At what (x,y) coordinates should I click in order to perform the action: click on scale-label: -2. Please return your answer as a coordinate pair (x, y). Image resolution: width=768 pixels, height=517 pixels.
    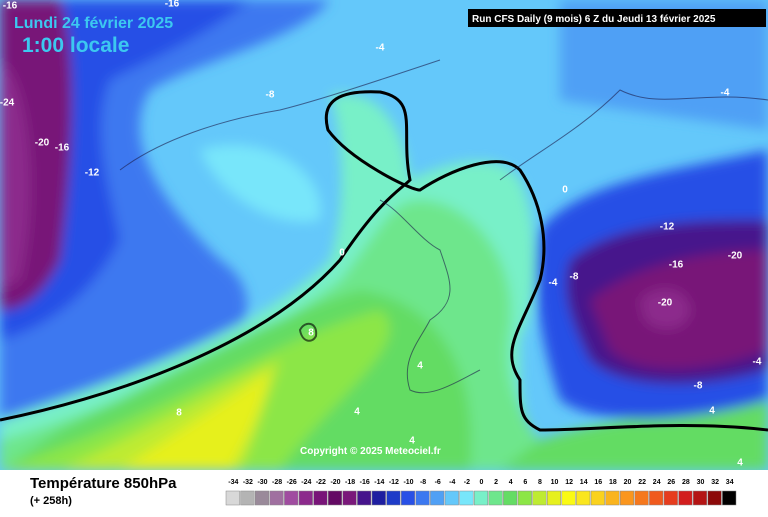
    Looking at the image, I should click on (467, 482).